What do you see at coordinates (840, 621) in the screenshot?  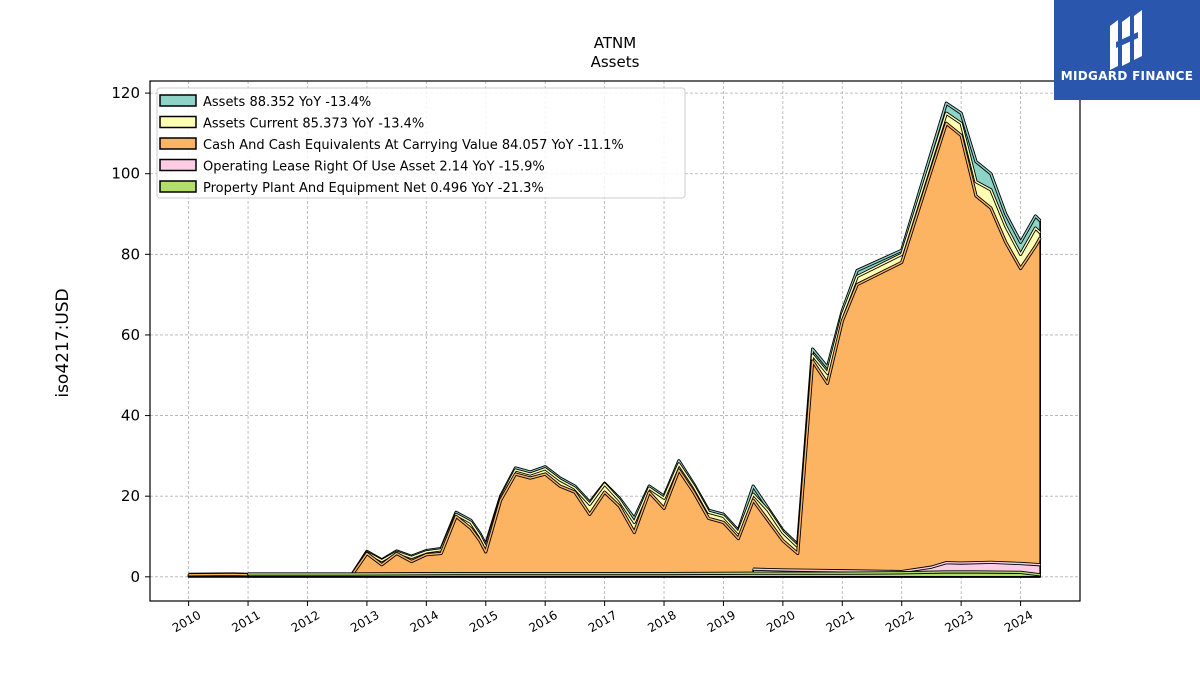 I see `x-tick-label: 2021` at bounding box center [840, 621].